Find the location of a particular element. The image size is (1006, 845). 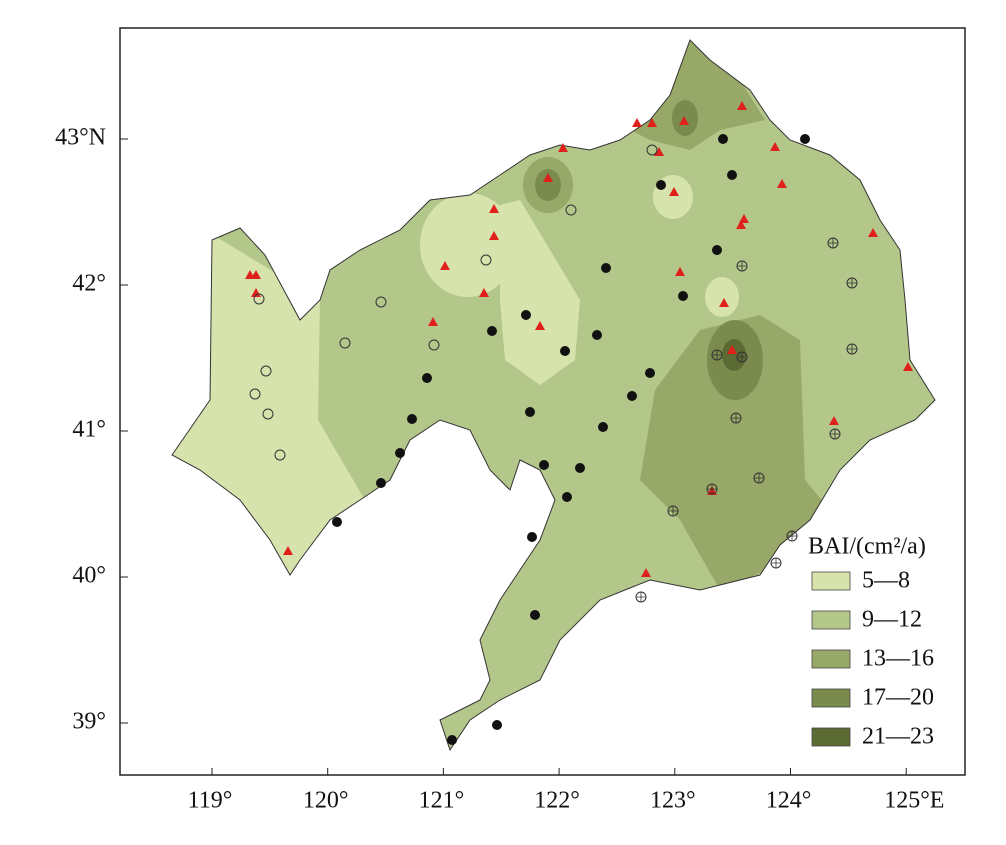

y-tick-label: 41° is located at coordinates (89, 430).